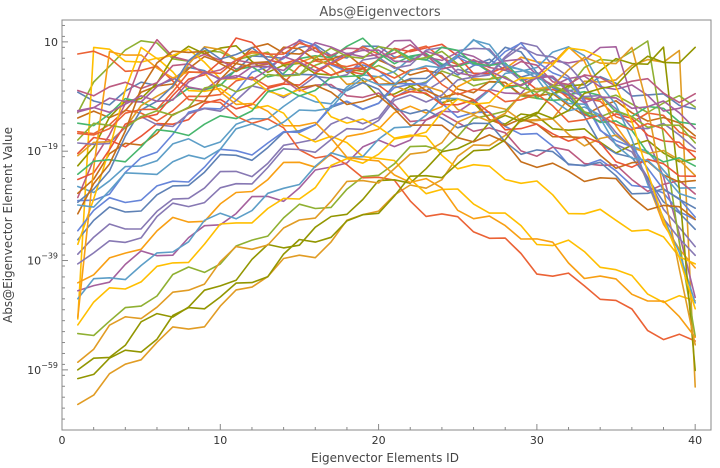 The height and width of the screenshot is (468, 720). I want to click on x-tick-label: 30, so click(537, 440).